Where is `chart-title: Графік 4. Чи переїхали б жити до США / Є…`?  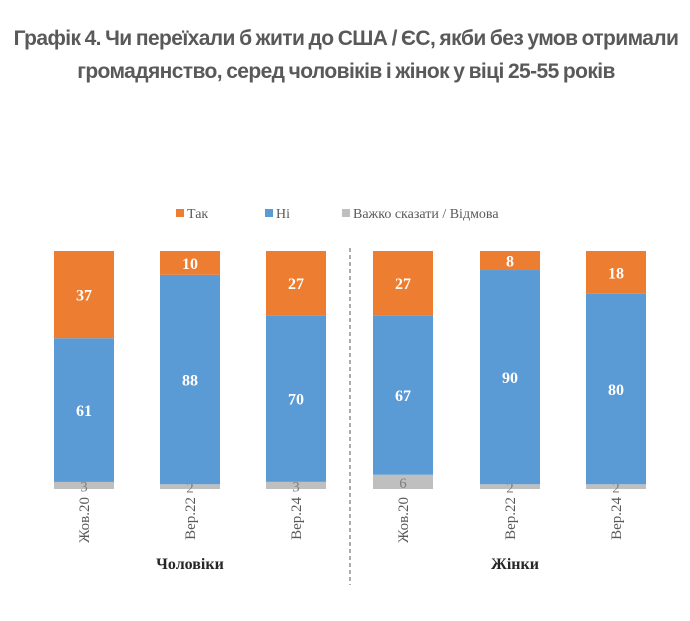 chart-title: Графік 4. Чи переїхали б жити до США / Є… is located at coordinates (346, 55).